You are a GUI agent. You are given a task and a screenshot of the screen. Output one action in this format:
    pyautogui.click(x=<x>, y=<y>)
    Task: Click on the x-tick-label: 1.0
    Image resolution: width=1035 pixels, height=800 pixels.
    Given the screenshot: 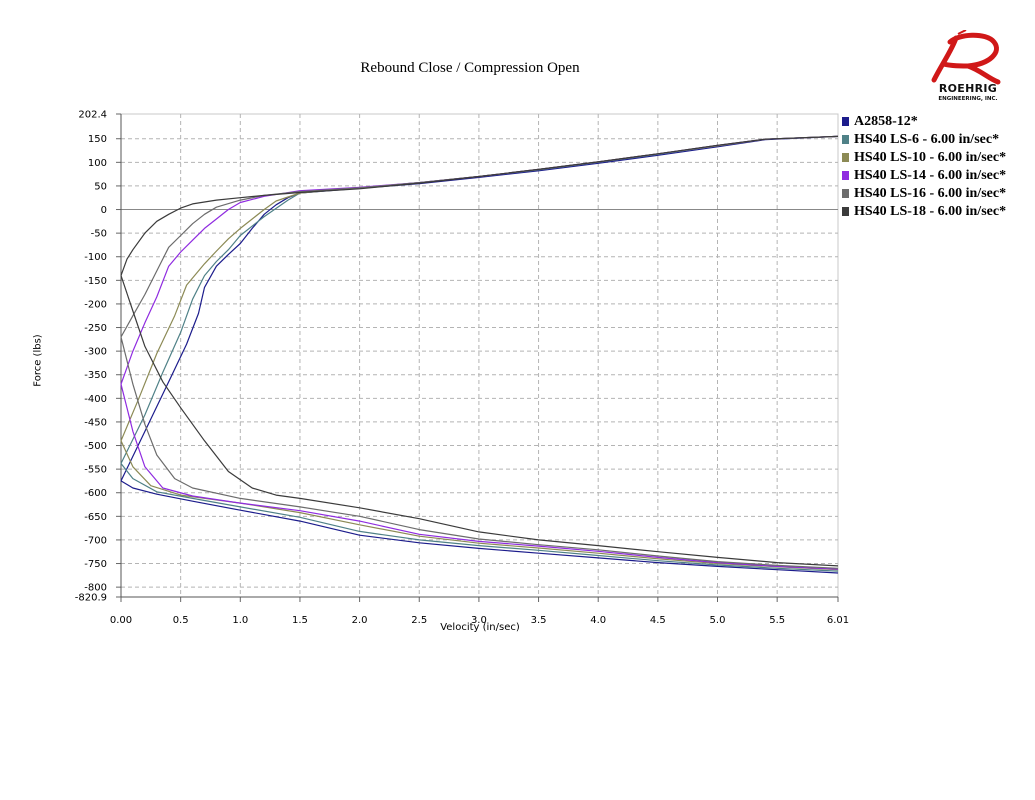 What is the action you would take?
    pyautogui.click(x=240, y=620)
    